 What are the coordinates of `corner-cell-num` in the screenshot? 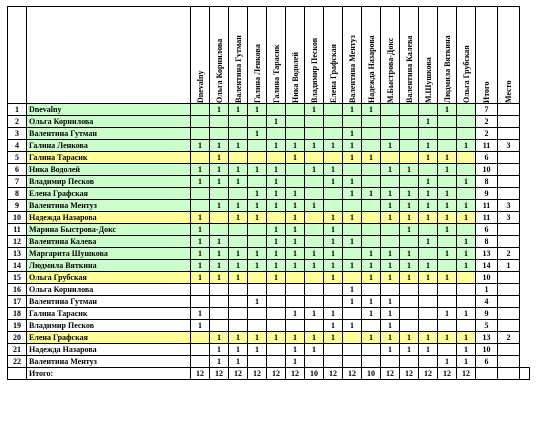 It's located at (17, 55).